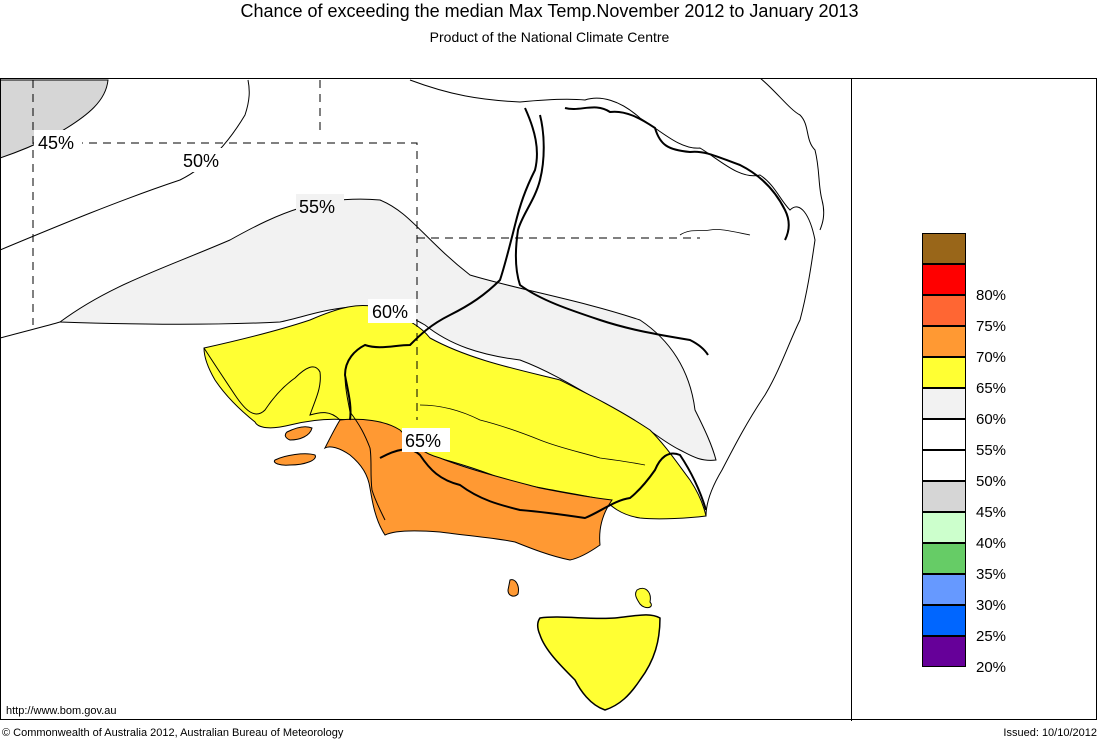 This screenshot has width=1099, height=740. I want to click on gulf-coast, so click(365, 447).